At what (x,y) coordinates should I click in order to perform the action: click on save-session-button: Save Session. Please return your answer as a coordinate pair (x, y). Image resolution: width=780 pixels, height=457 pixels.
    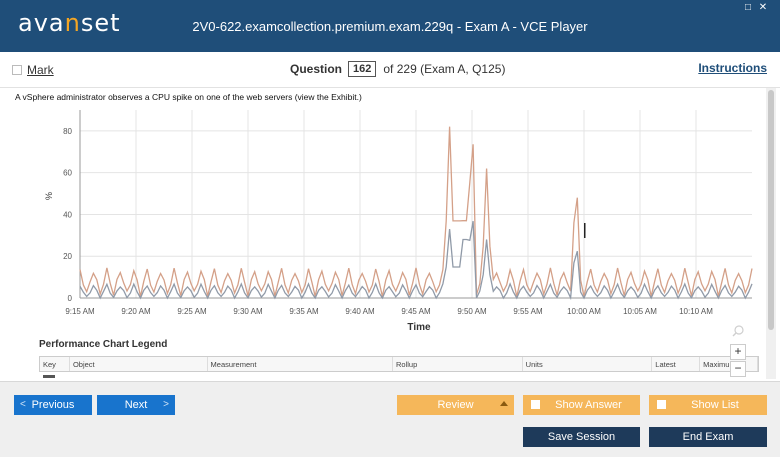
    Looking at the image, I should click on (581, 437).